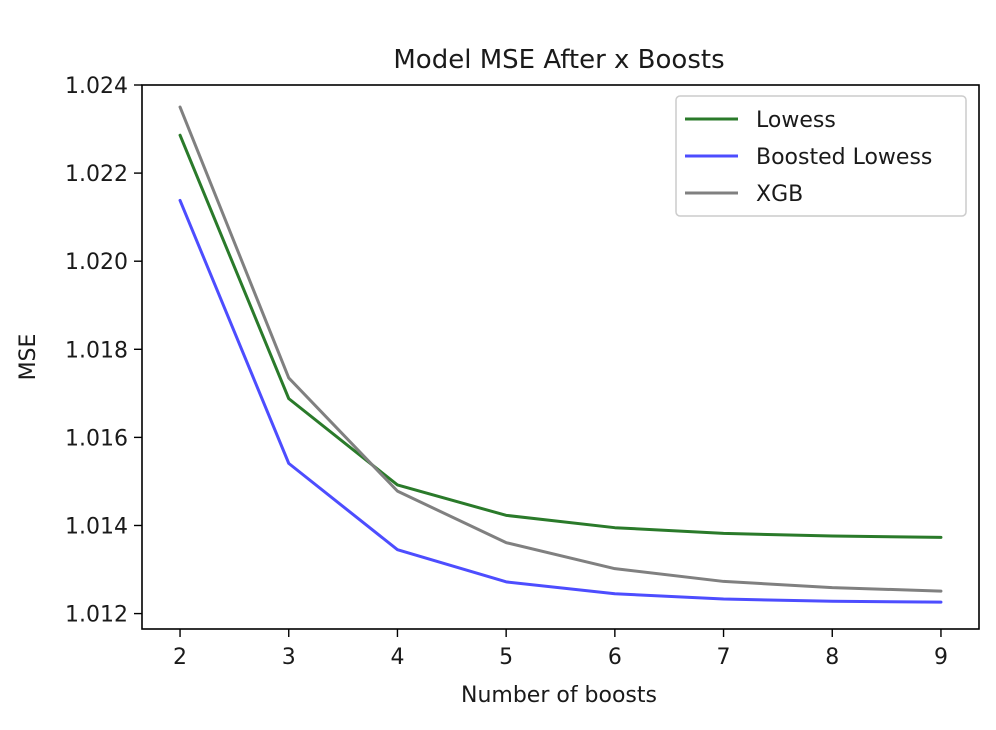  Describe the element at coordinates (28, 357) in the screenshot. I see `y-axis-label: MSE` at that location.